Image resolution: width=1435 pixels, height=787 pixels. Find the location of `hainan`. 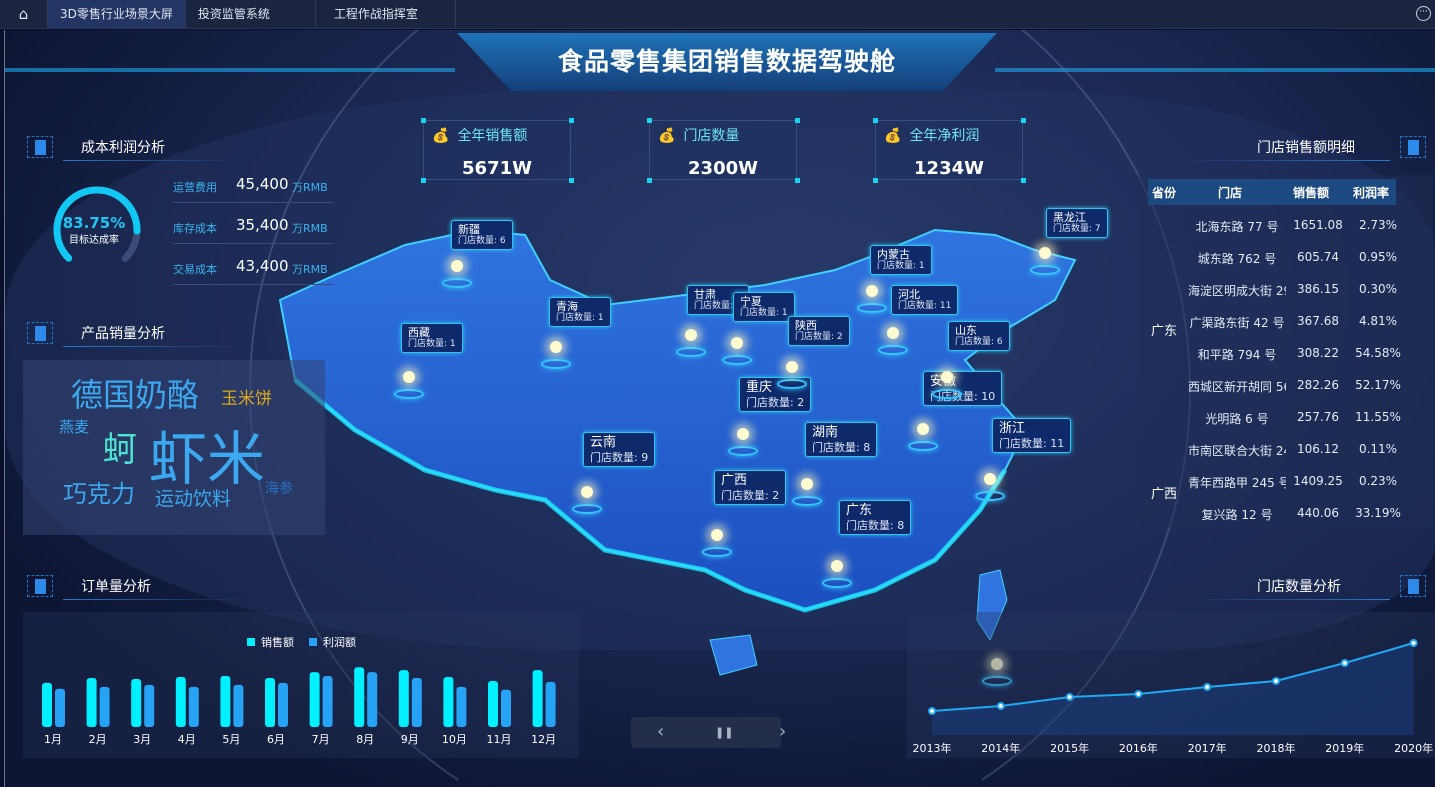

hainan is located at coordinates (733, 655).